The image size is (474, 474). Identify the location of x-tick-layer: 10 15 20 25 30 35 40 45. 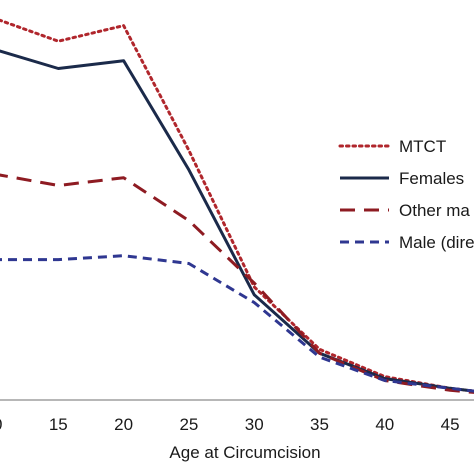
(230, 424).